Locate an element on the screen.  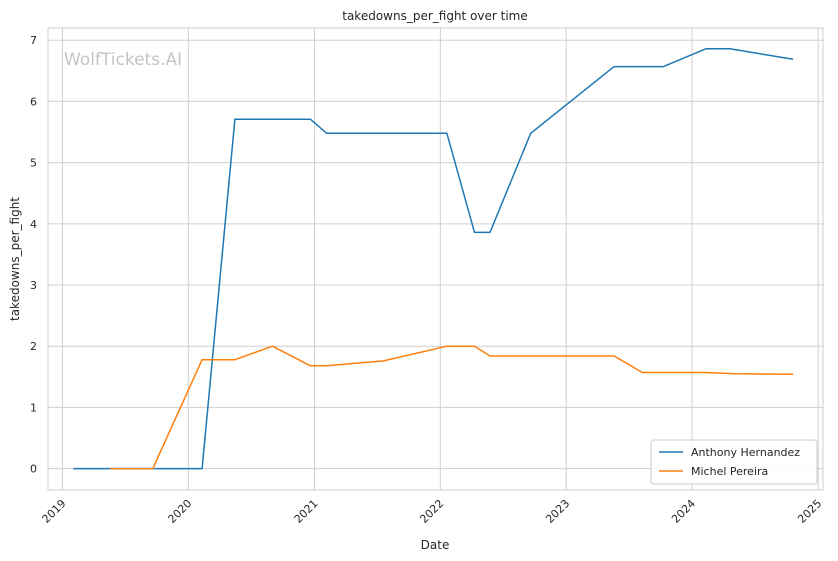
legend-box is located at coordinates (734, 462).